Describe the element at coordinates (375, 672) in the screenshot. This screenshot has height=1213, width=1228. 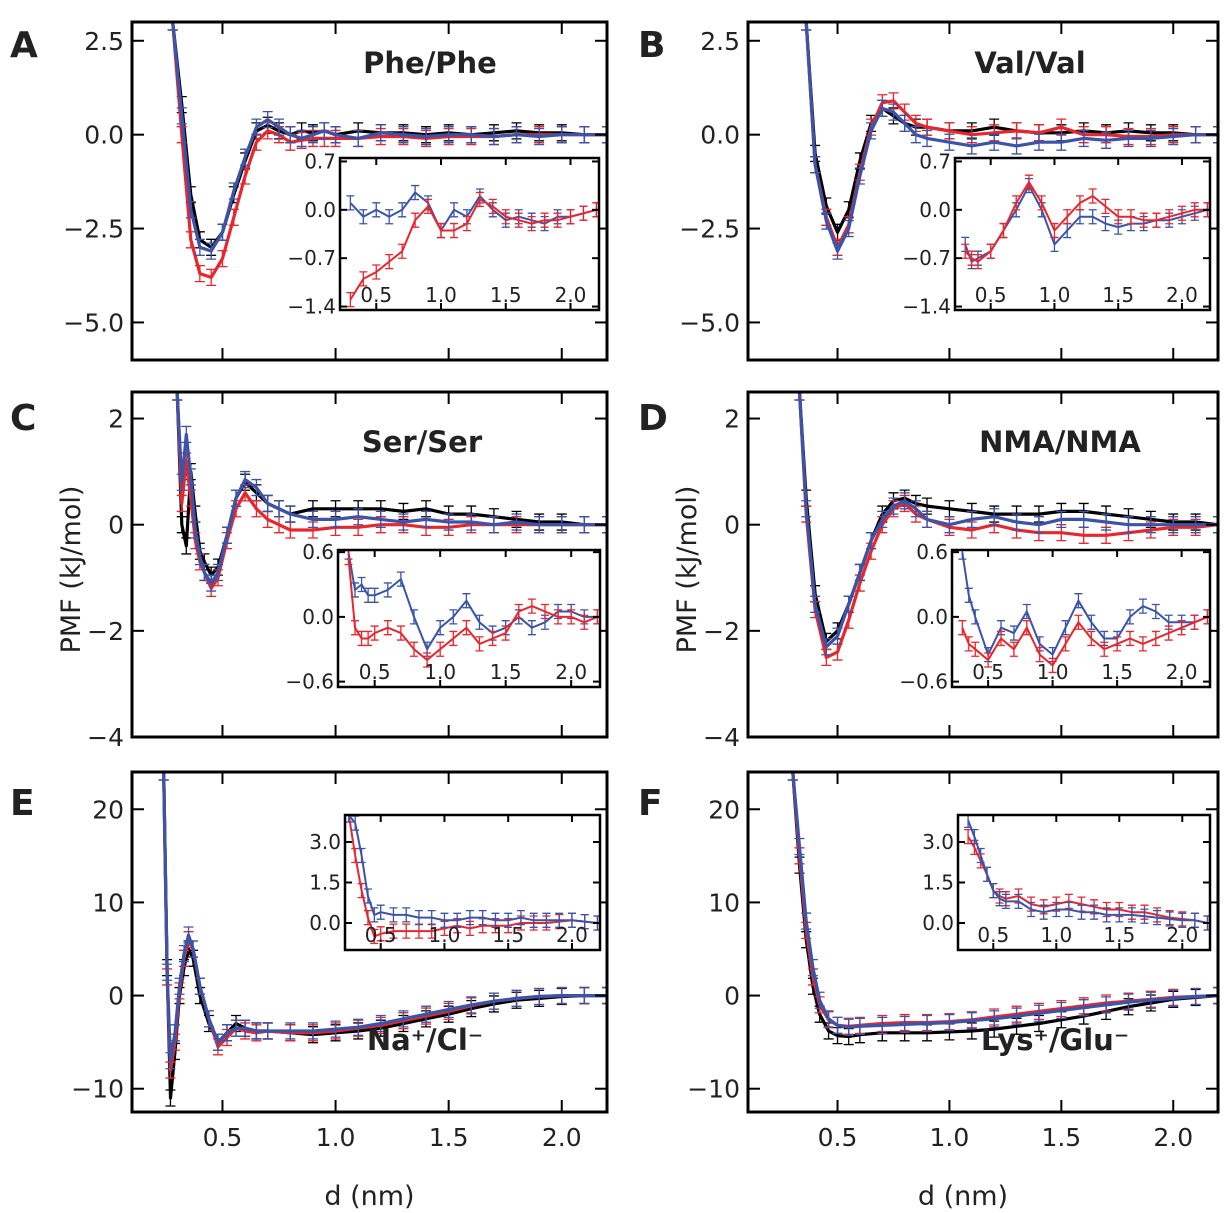
I see `inset-c-xtick-label: 0.5` at that location.